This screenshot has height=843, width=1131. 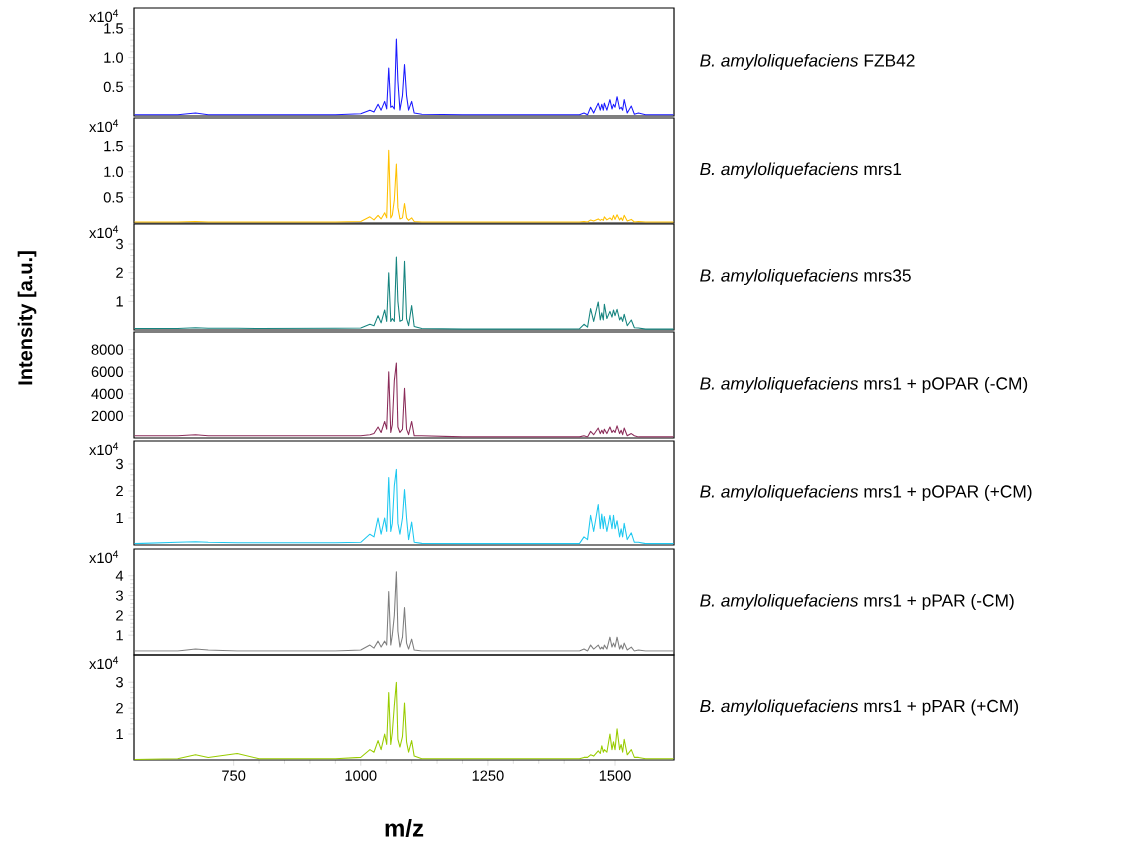 What do you see at coordinates (107, 394) in the screenshot?
I see `y-tick-label: 4000` at bounding box center [107, 394].